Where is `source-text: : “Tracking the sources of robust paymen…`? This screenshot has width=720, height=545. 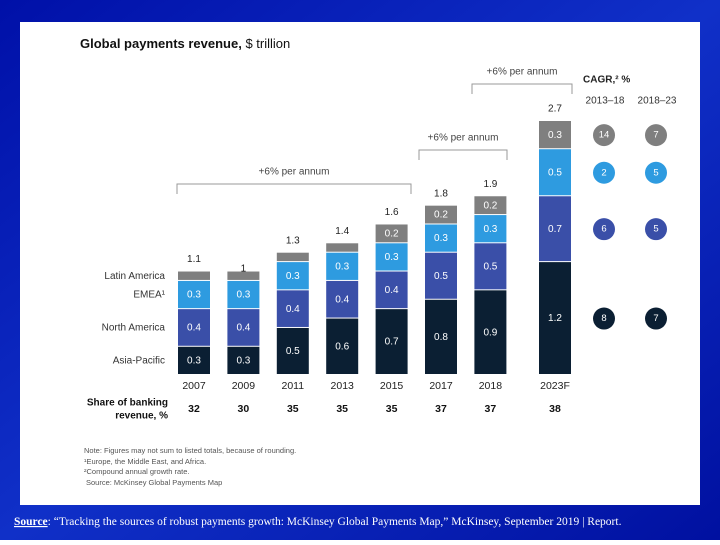
source-text: : “Tracking the sources of robust paymen… is located at coordinates (335, 522).